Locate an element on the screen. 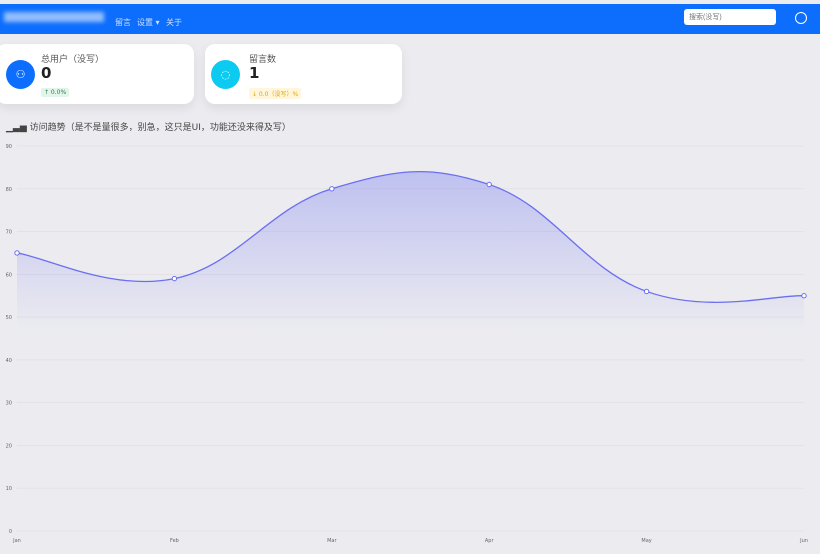 The image size is (820, 554). nav-settings: 设置 ▾ is located at coordinates (148, 22).